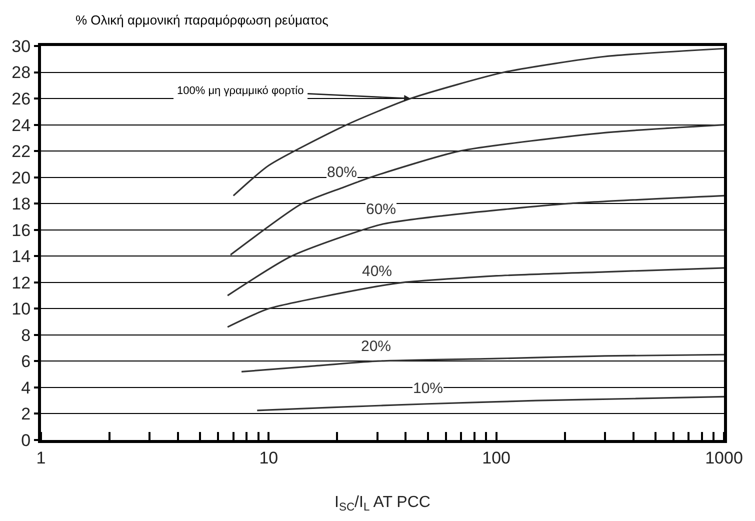  What do you see at coordinates (21, 282) in the screenshot?
I see `y-tick-label: 12` at bounding box center [21, 282].